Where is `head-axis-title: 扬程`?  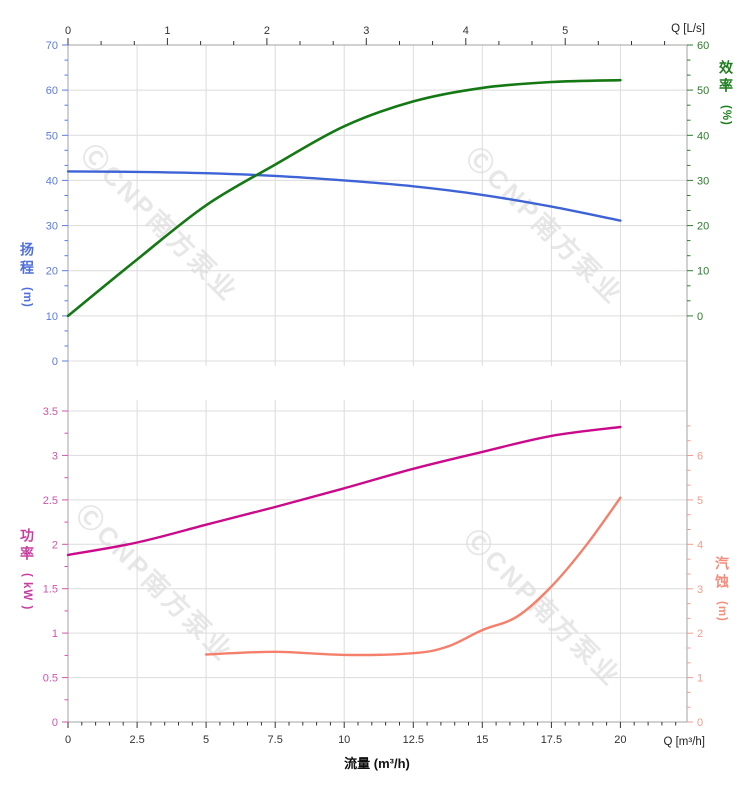 head-axis-title: 扬程 is located at coordinates (27, 260).